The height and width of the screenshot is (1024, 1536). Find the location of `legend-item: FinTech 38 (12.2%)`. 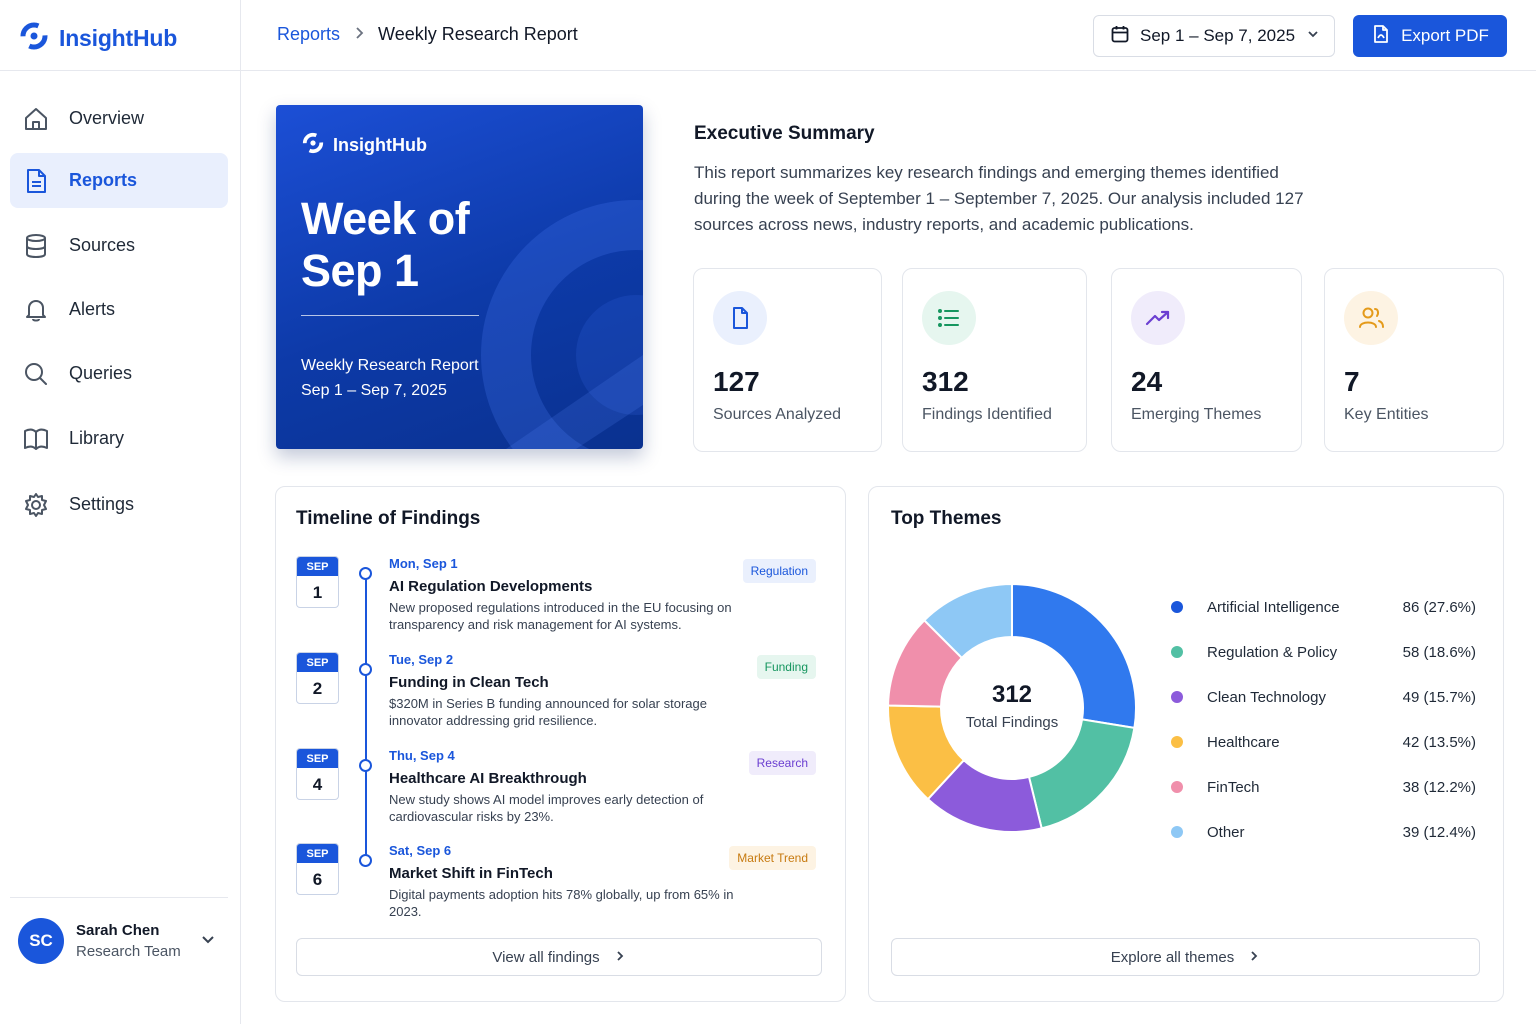

legend-item: FinTech 38 (12.2%) is located at coordinates (1323, 787).